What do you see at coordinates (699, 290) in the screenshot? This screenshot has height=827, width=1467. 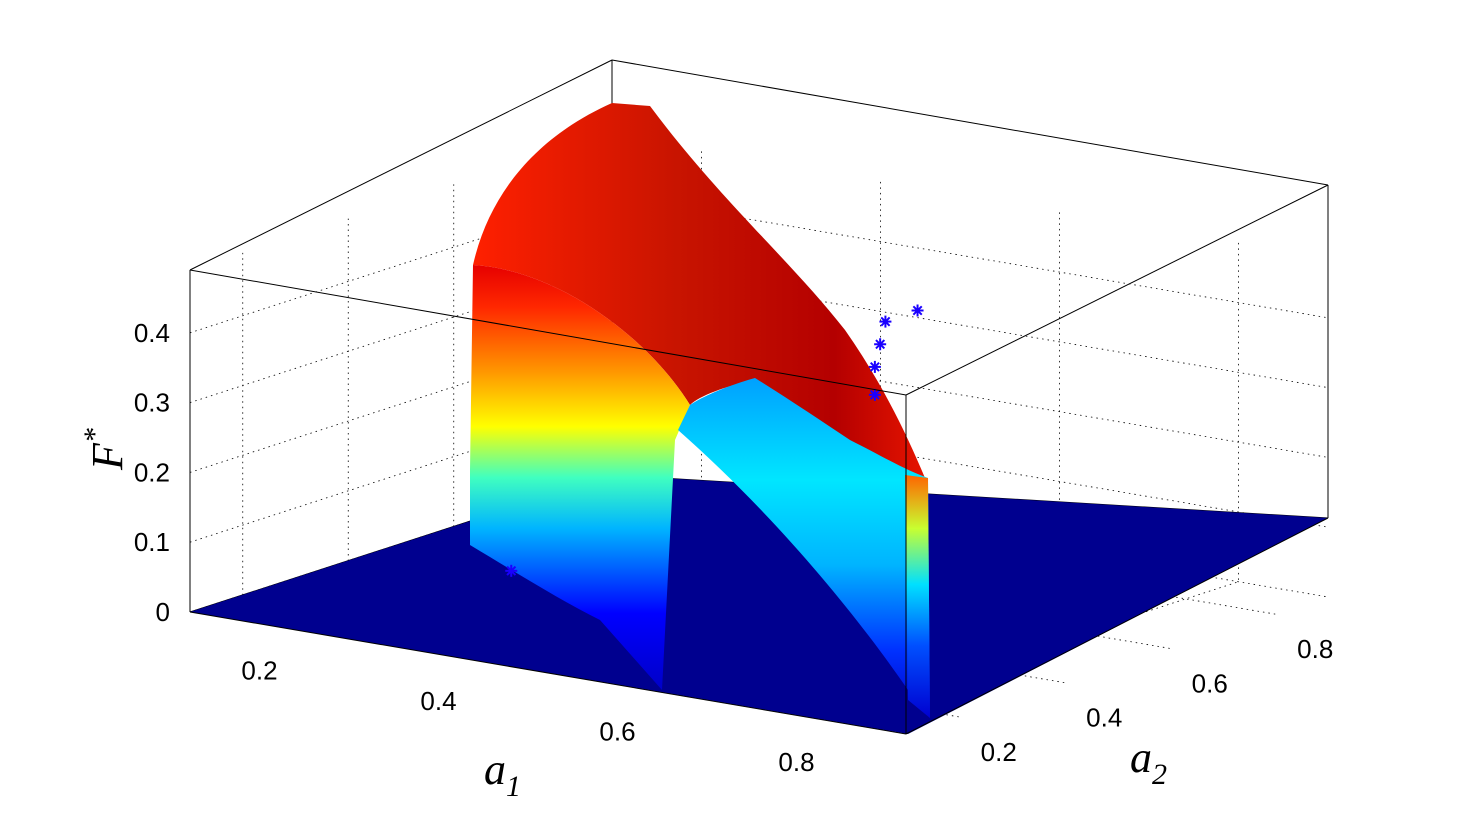 I see `ridge-back-face` at bounding box center [699, 290].